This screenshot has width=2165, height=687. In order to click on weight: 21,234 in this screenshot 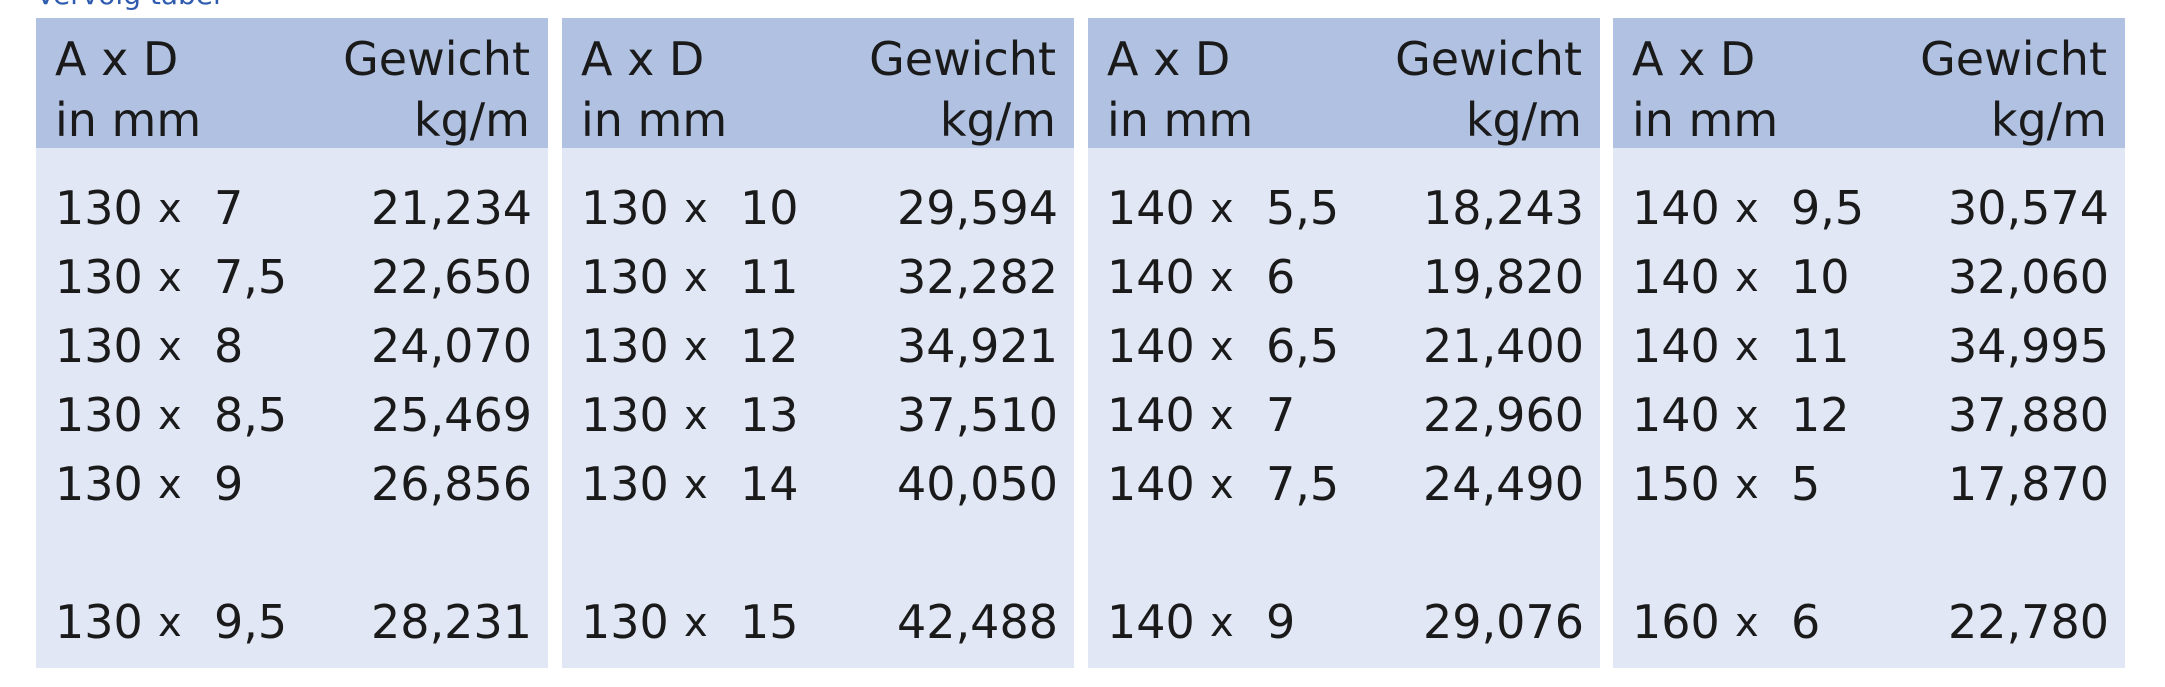, I will do `click(451, 208)`.